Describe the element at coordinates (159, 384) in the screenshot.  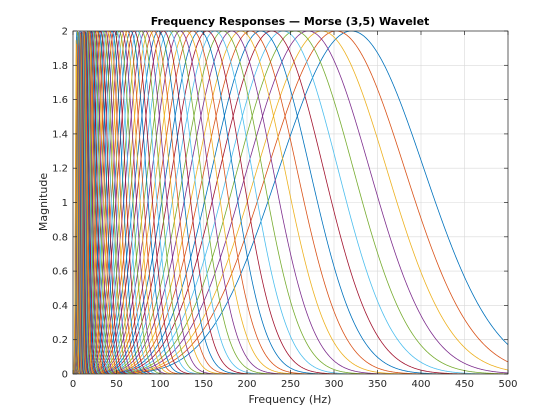
I see `x-tick-label: 100` at that location.